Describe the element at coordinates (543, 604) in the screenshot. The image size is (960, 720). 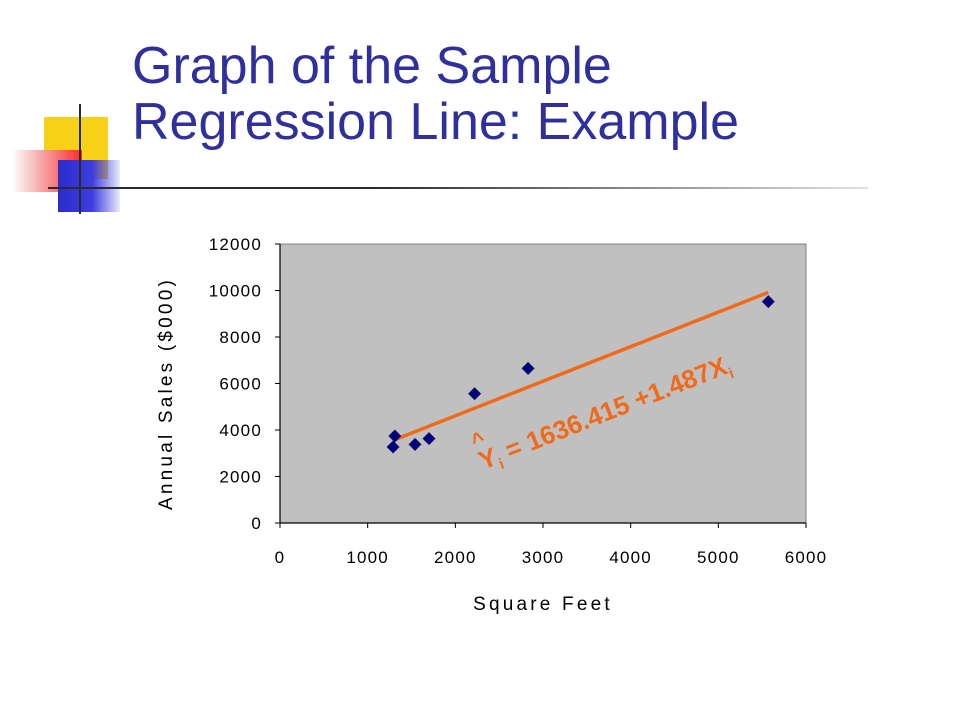
I see `x-axis-label: Square Feet` at that location.